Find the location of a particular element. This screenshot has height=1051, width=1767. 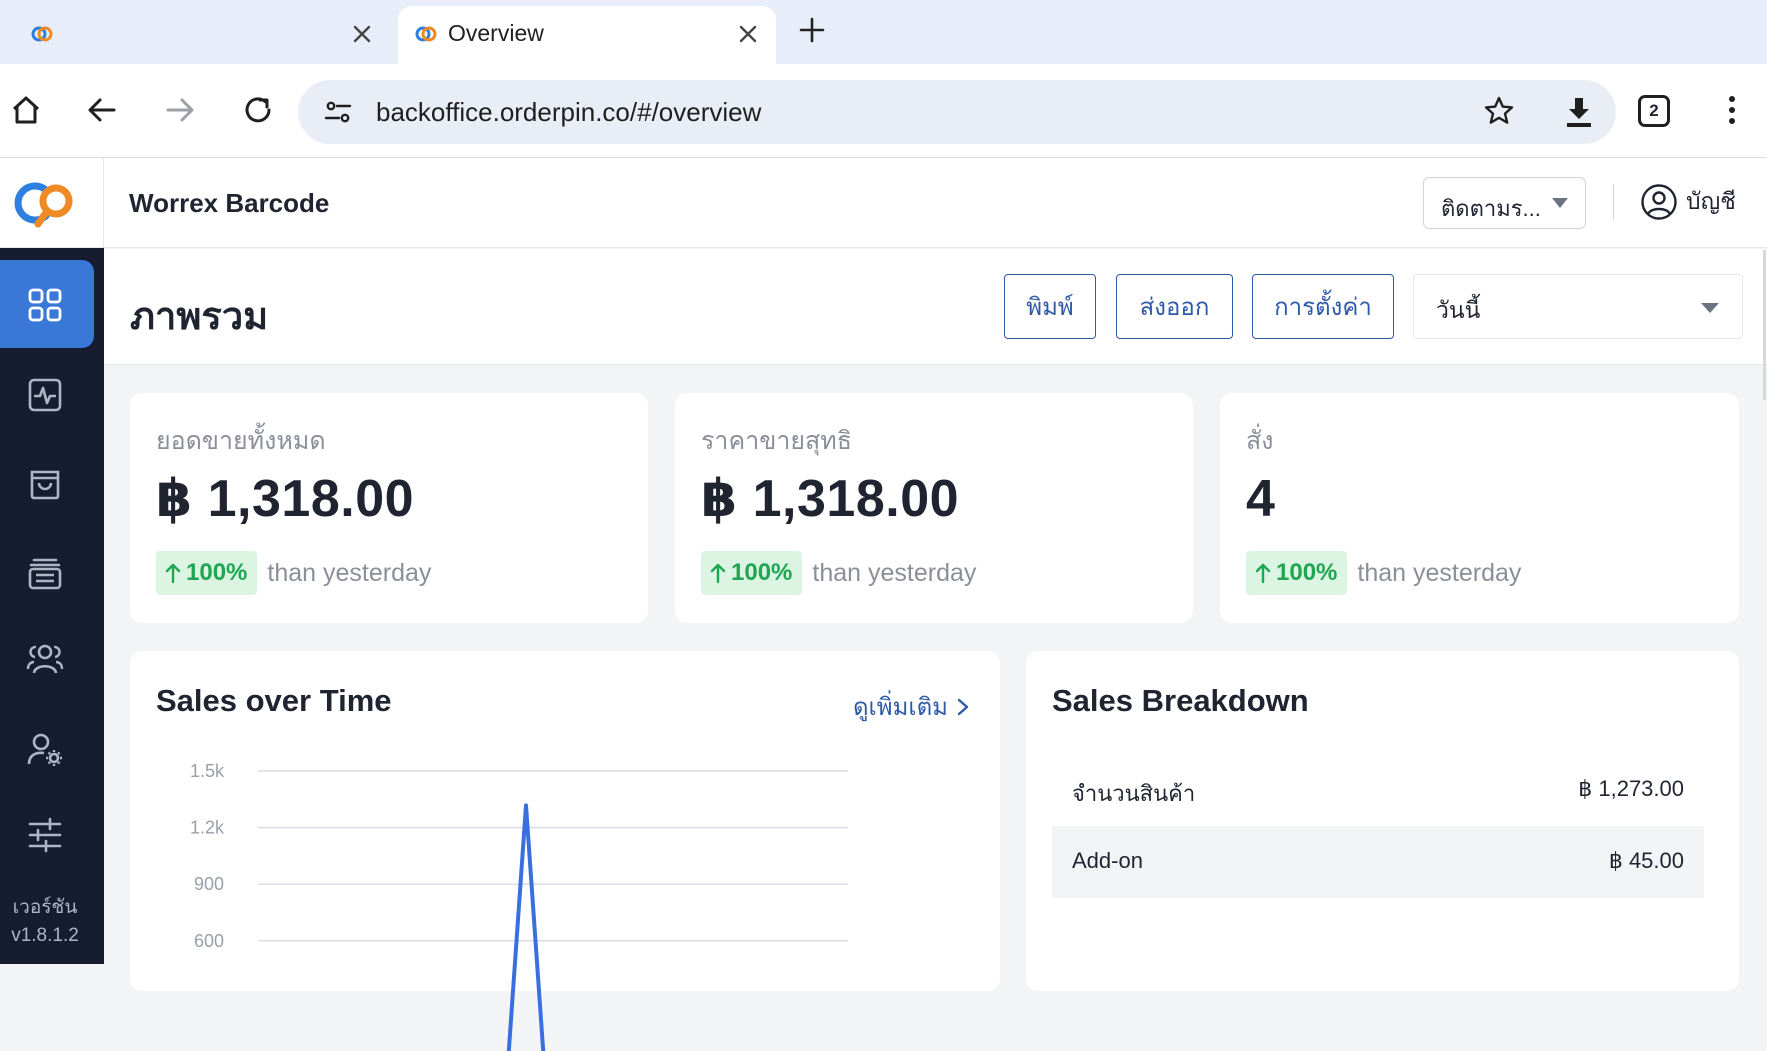

breakdown-value: ฿ 1,273.00 is located at coordinates (1631, 788).